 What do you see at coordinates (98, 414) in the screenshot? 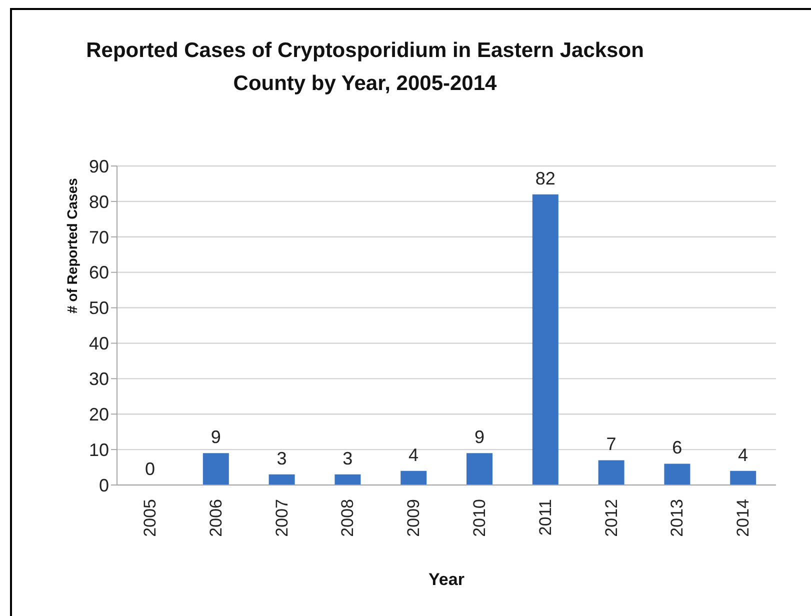
I see `y-tick-label: 20` at bounding box center [98, 414].